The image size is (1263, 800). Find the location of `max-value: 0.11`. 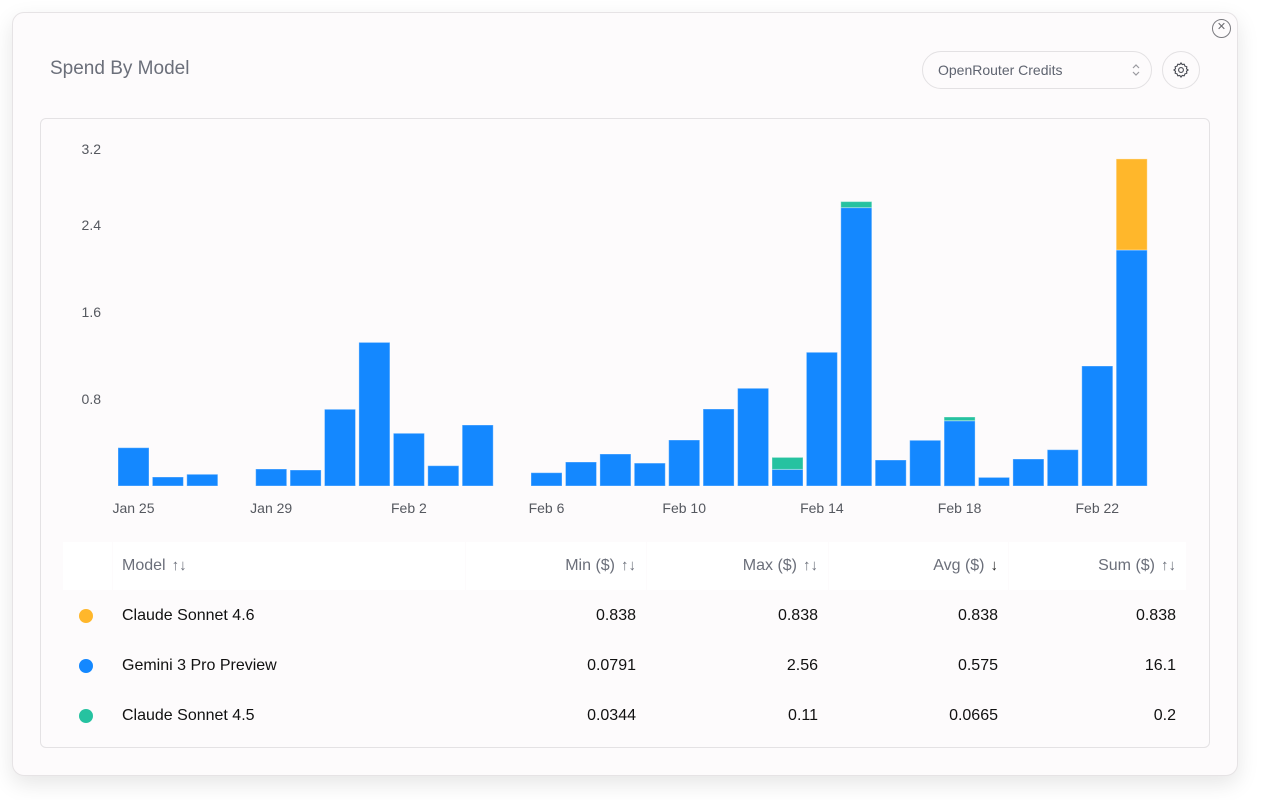

max-value: 0.11 is located at coordinates (803, 715).